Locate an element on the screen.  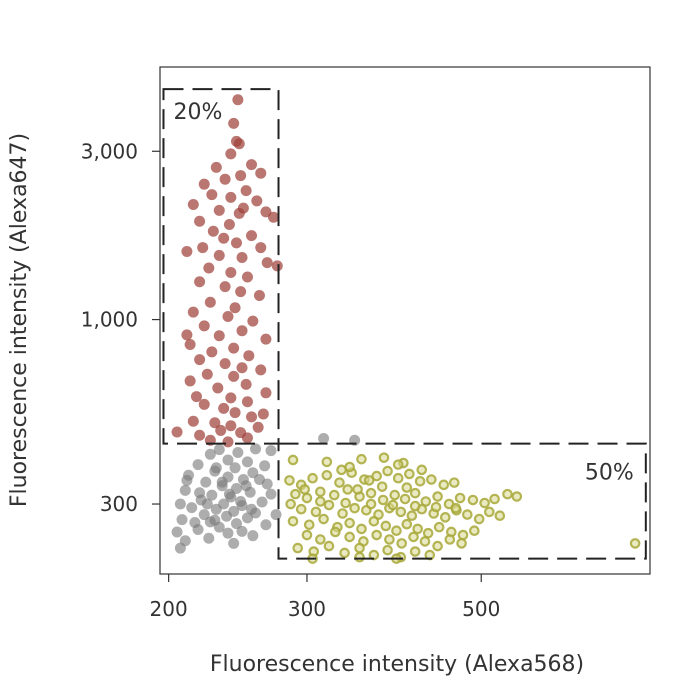
gate-box is located at coordinates (221, 266).